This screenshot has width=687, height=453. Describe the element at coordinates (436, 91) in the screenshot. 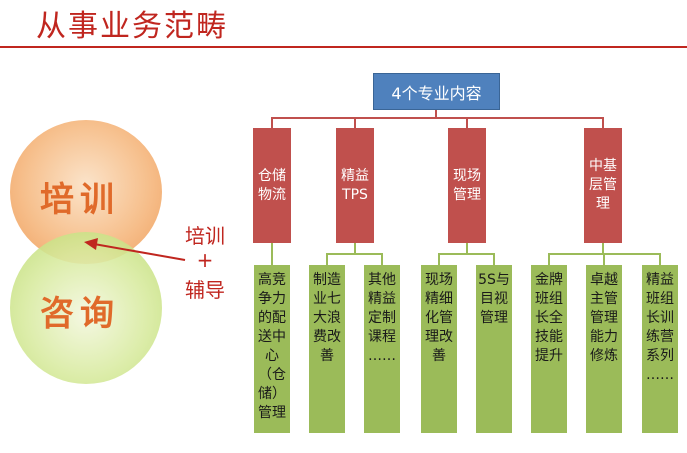

I see `root-node: 4个专业内容` at that location.